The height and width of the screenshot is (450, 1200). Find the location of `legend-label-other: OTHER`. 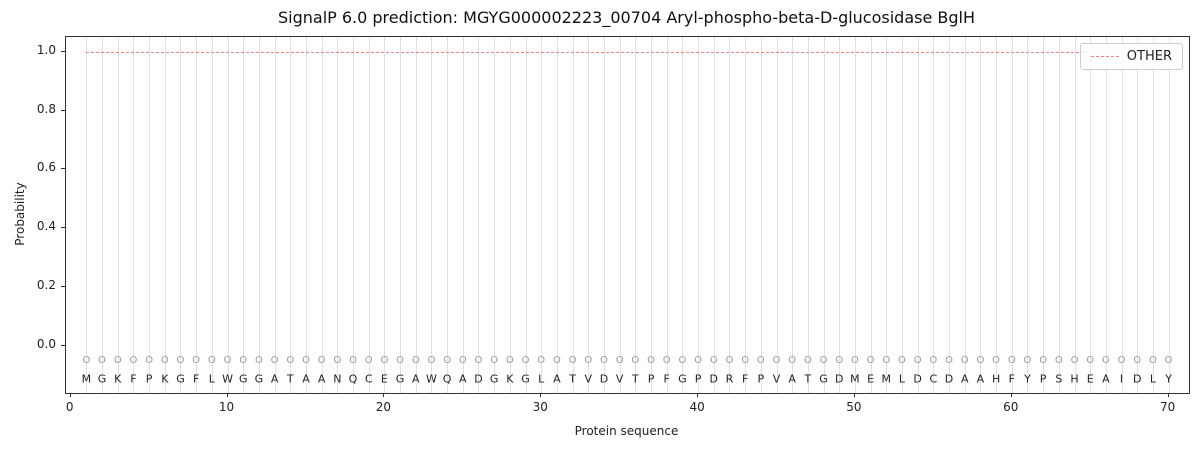

legend-label-other: OTHER is located at coordinates (1149, 56).